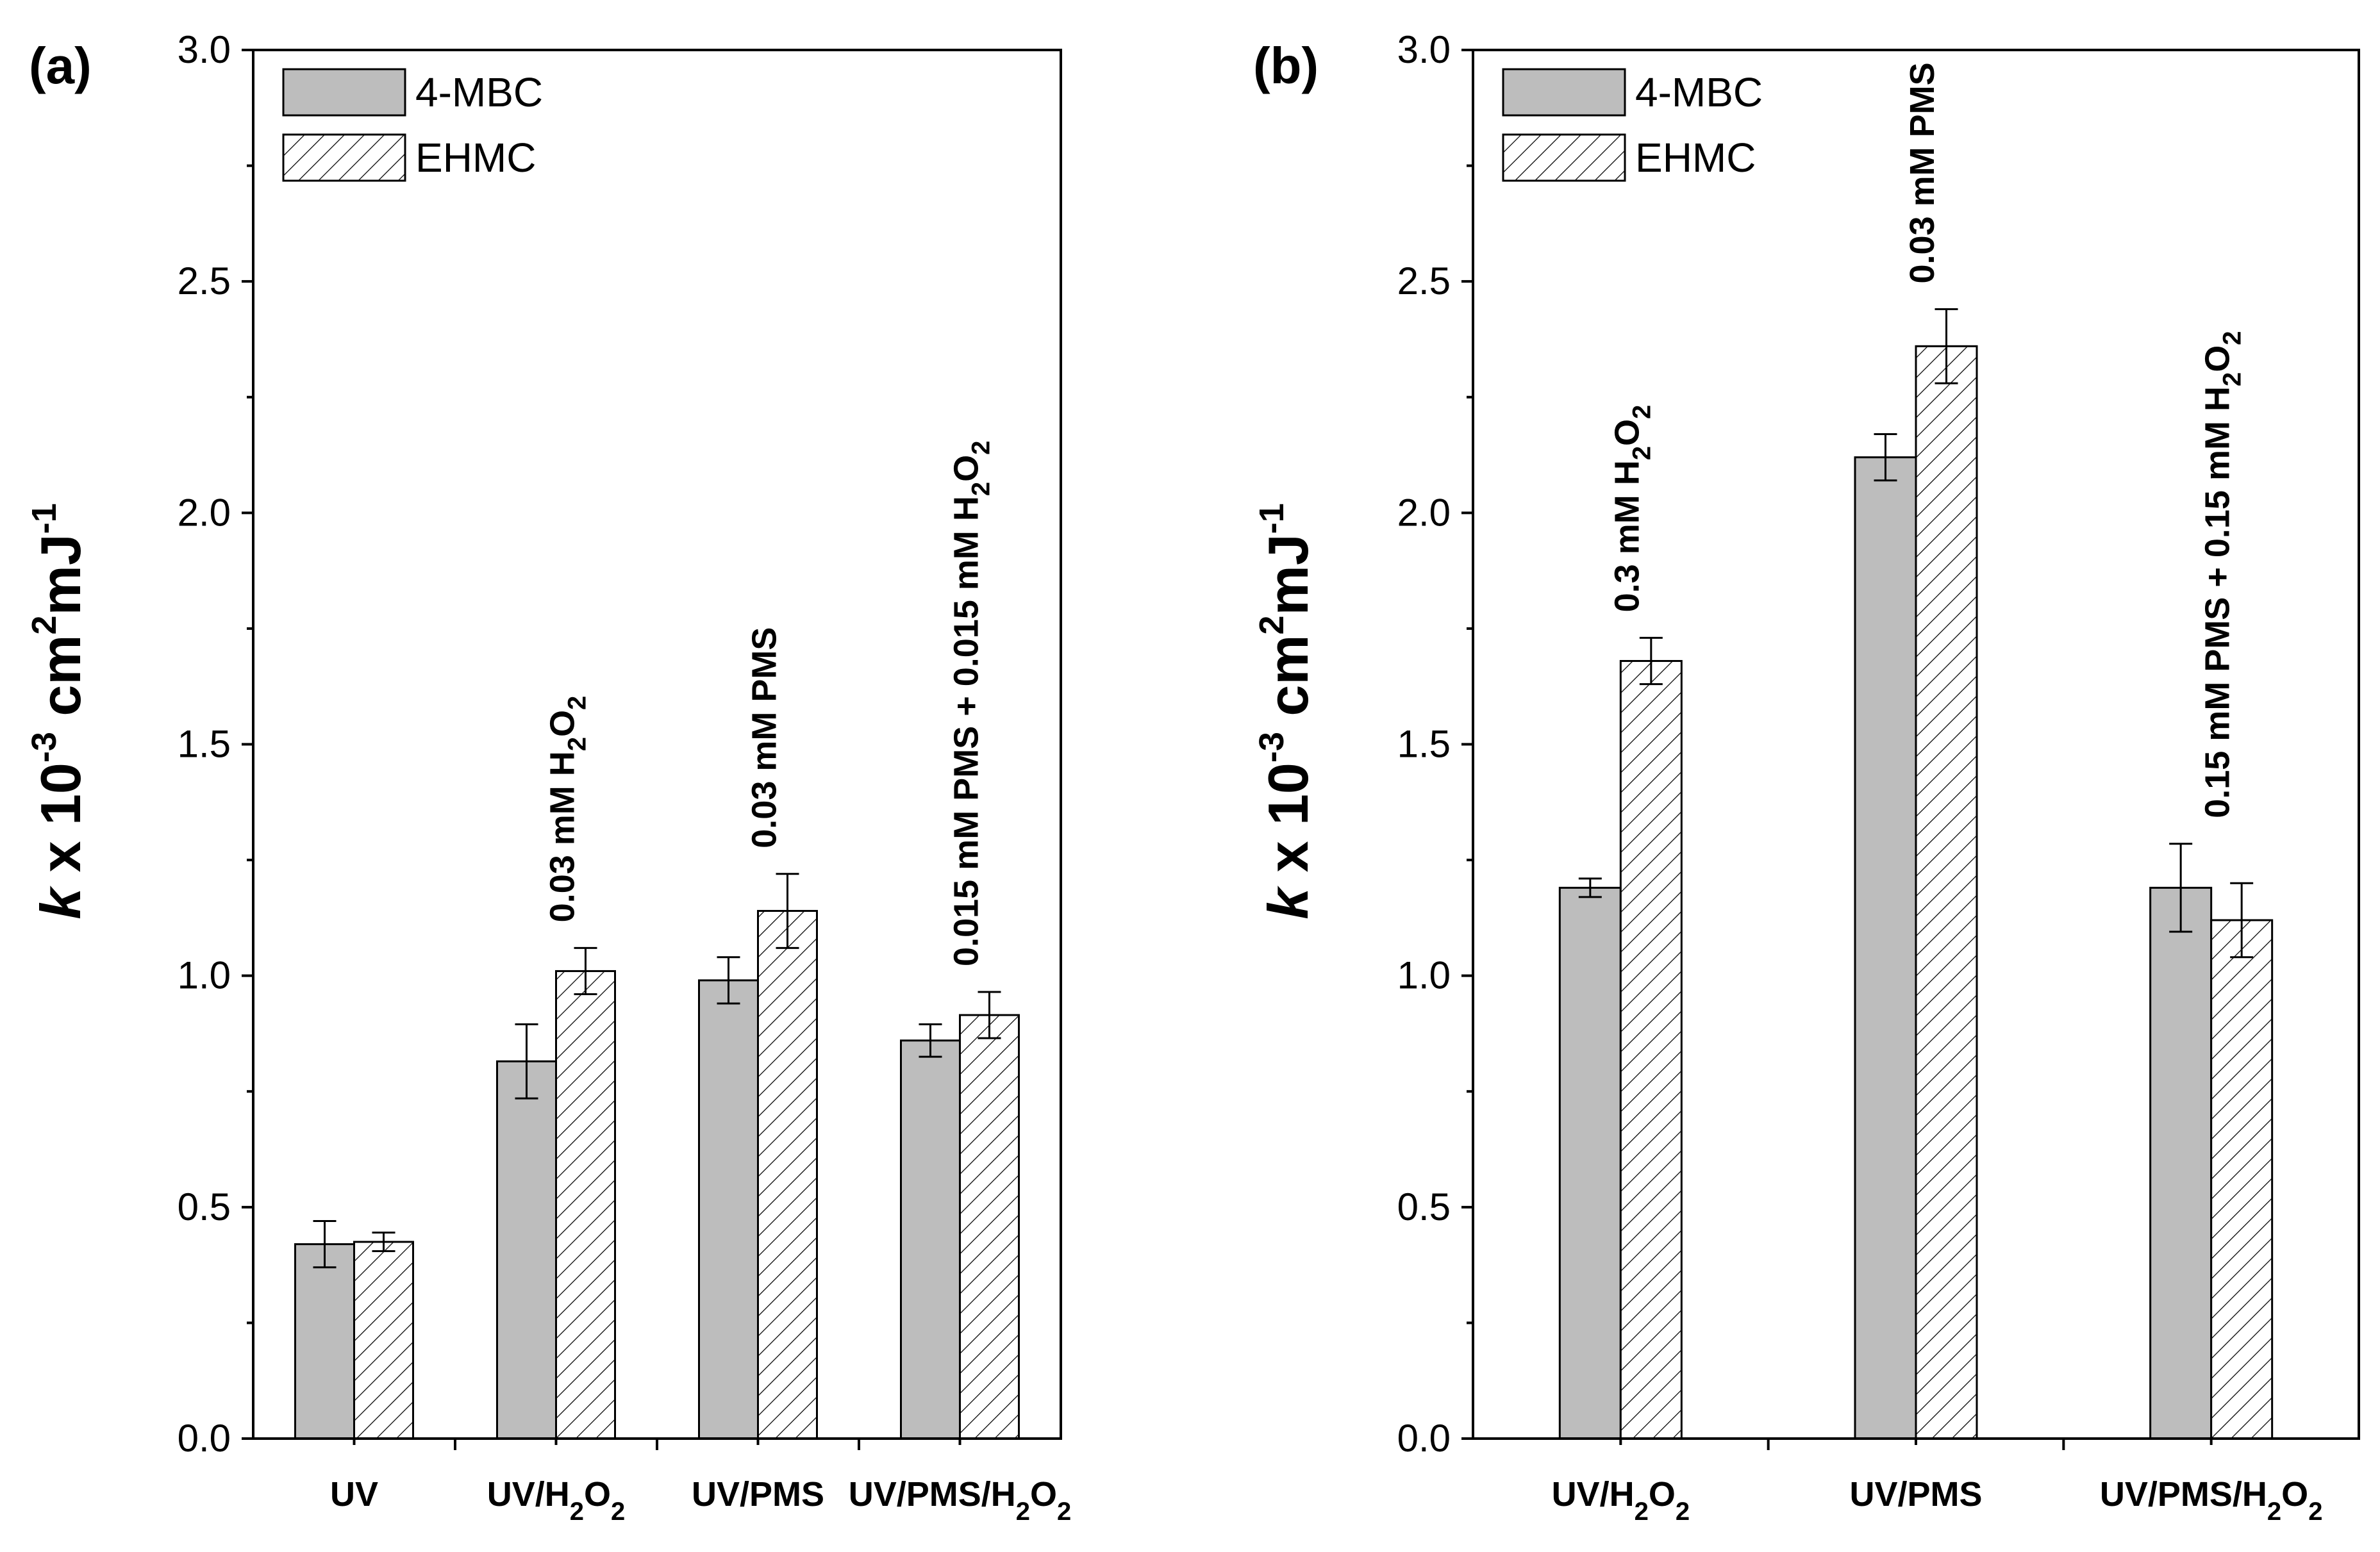 This screenshot has height=1552, width=2380. I want to click on panel-a-y-axis-label: k x 10-3 cm2mJ-1, so click(58, 711).